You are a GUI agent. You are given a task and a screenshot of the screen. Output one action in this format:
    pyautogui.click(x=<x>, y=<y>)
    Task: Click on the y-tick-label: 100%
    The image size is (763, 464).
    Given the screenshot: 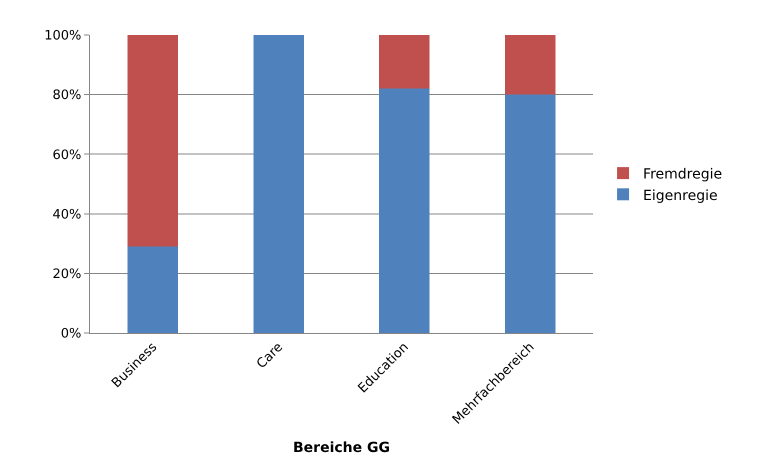 What is the action you would take?
    pyautogui.click(x=63, y=36)
    